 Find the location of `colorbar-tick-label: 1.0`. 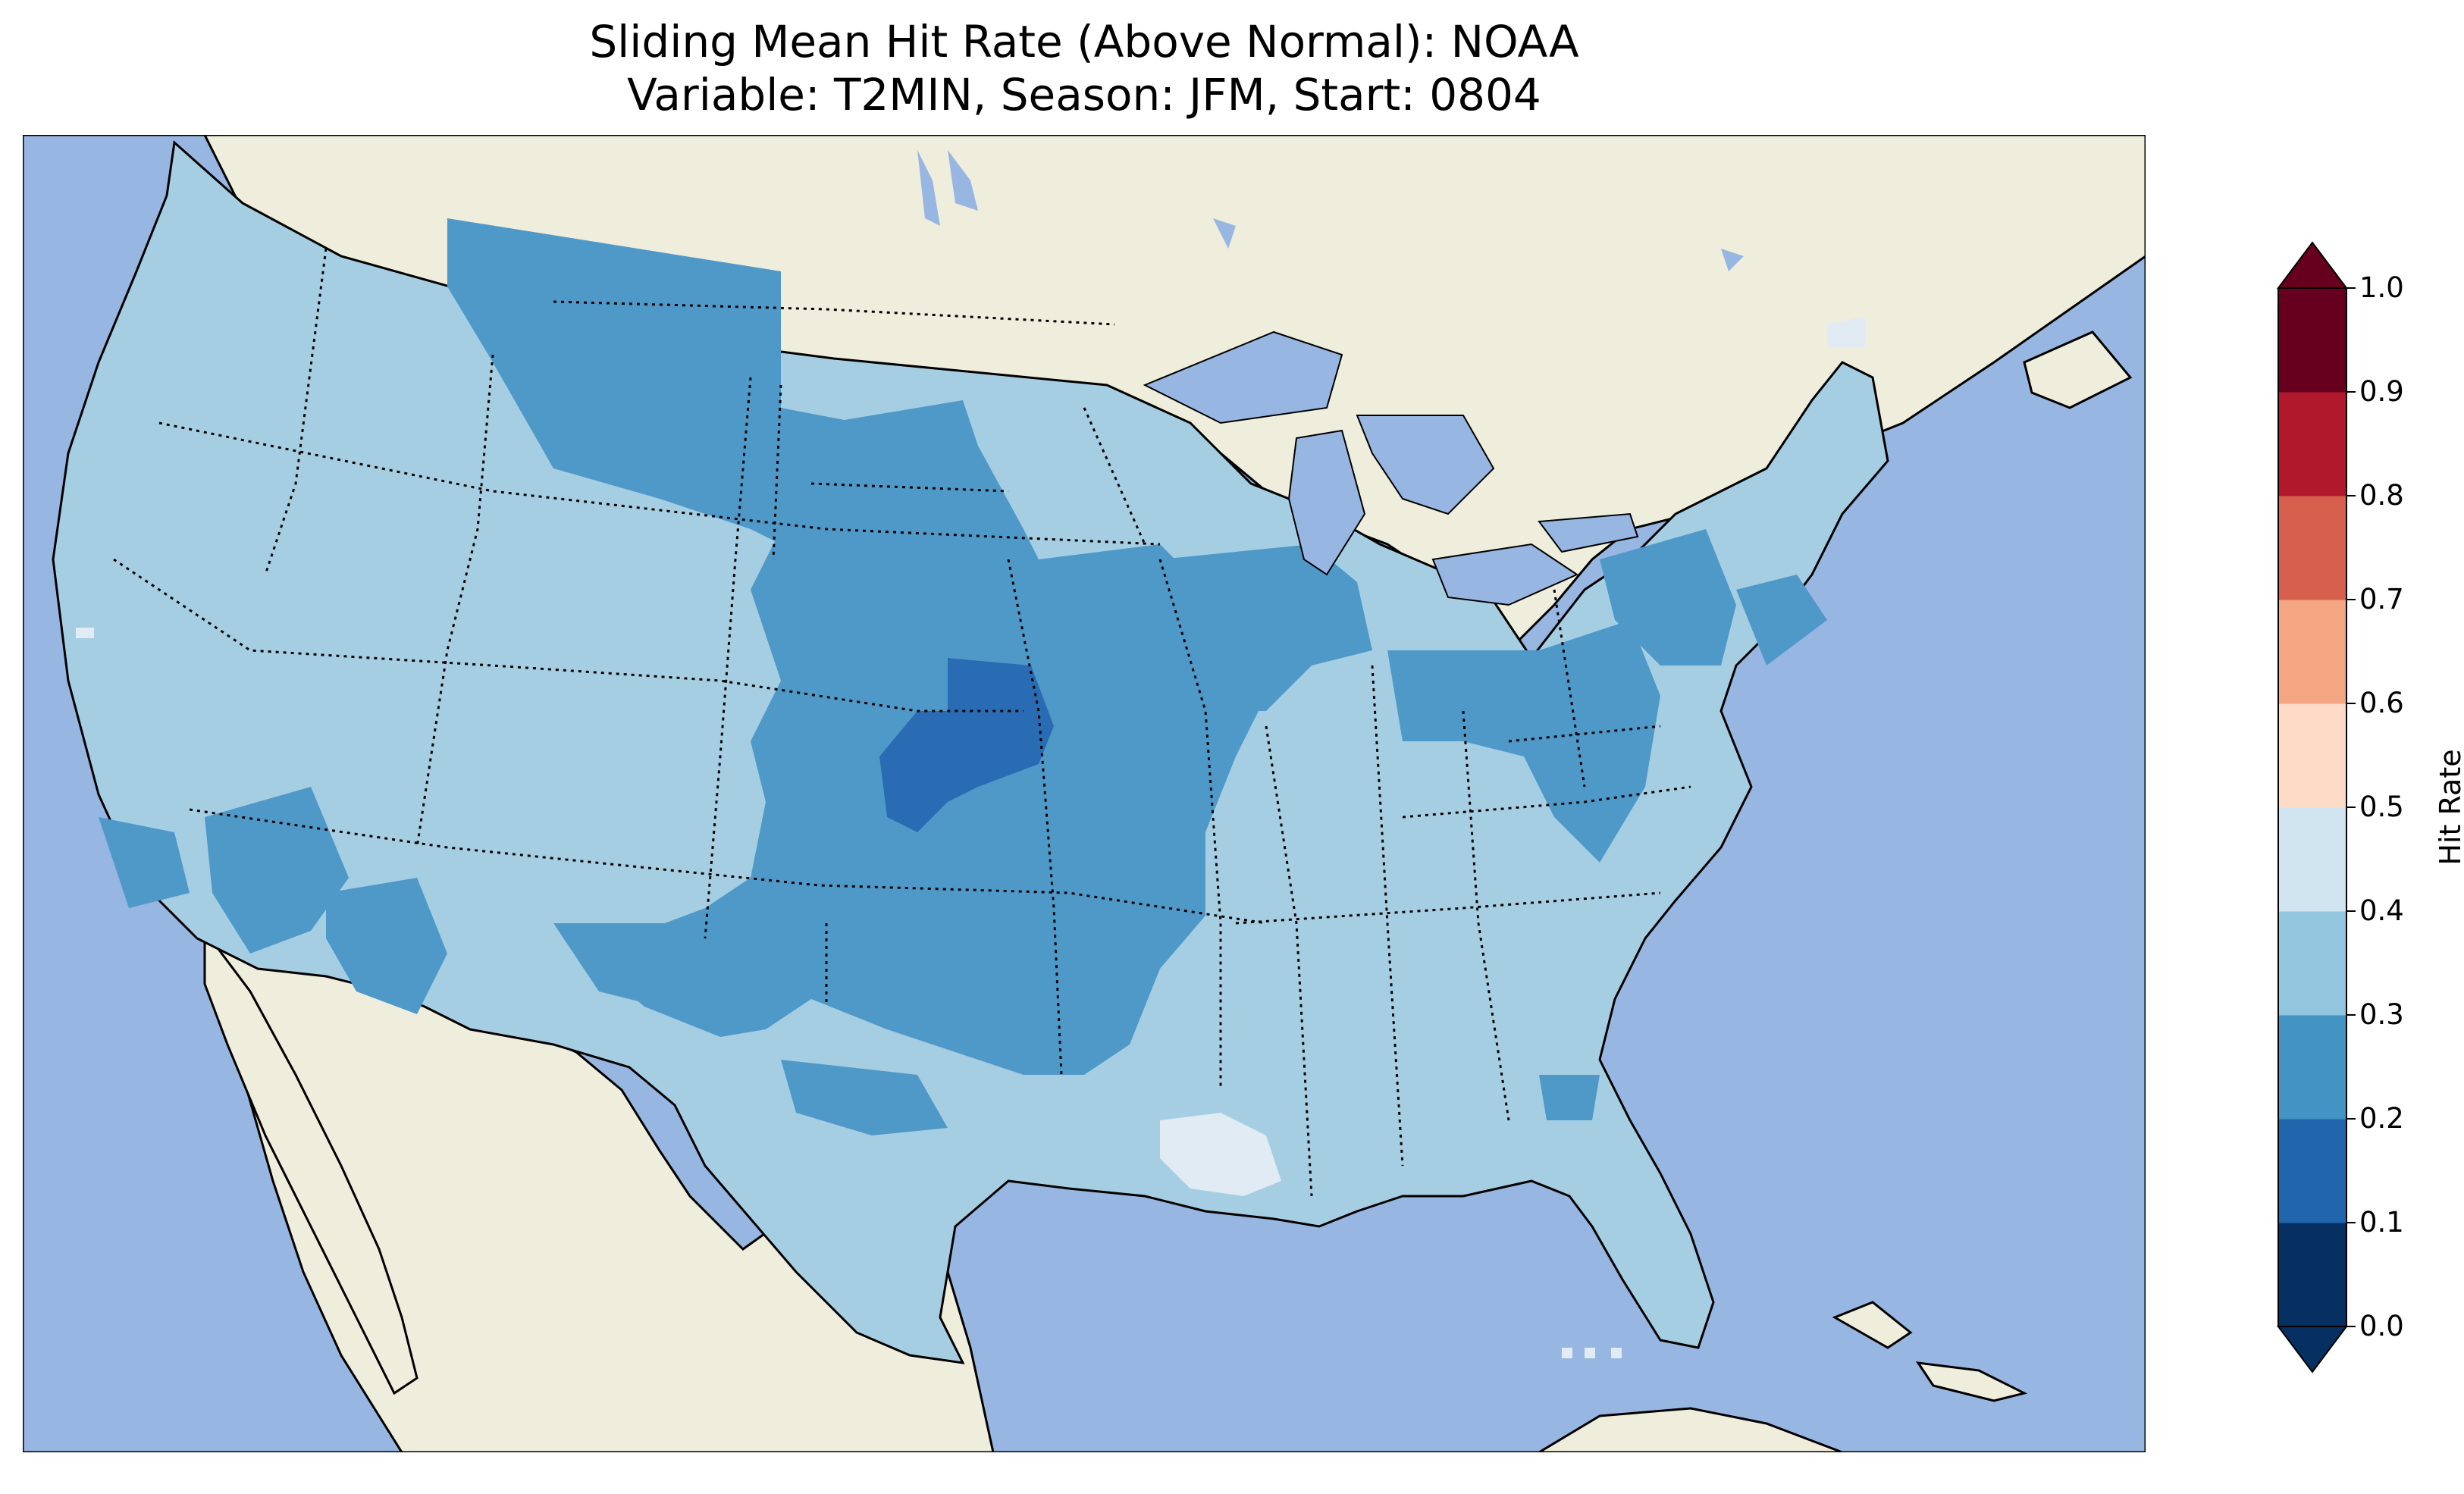

colorbar-tick-label: 1.0 is located at coordinates (2381, 287).